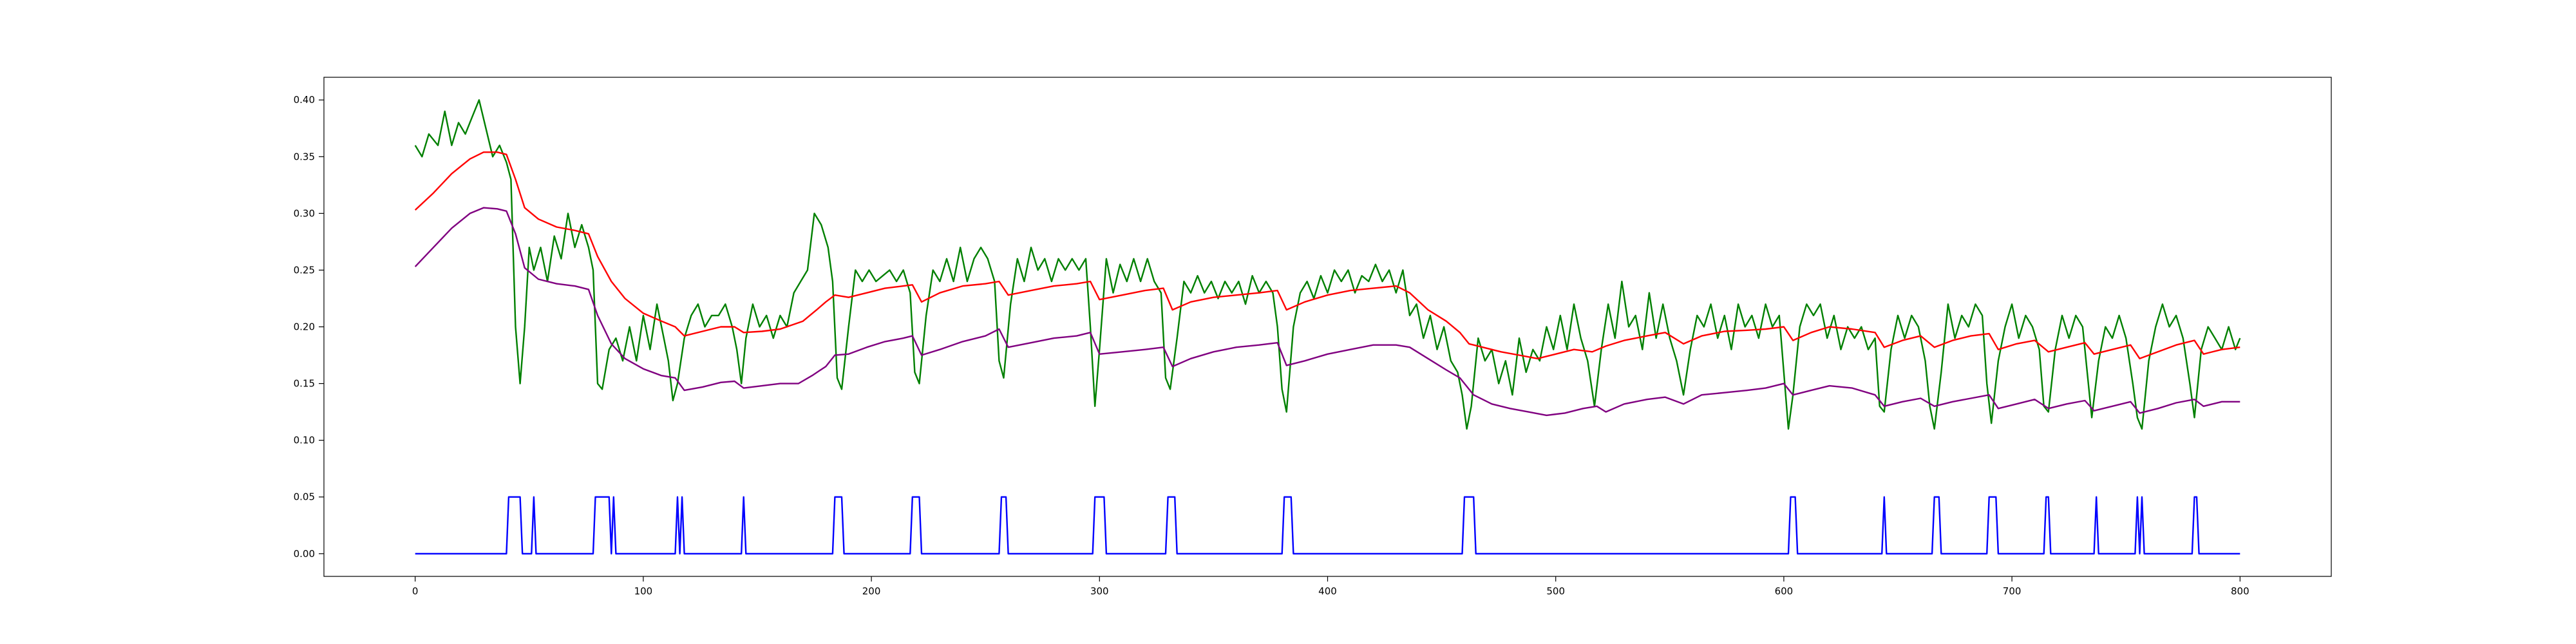 The image size is (2576, 644). Describe the element at coordinates (643, 591) in the screenshot. I see `x-tick-label: 100` at that location.